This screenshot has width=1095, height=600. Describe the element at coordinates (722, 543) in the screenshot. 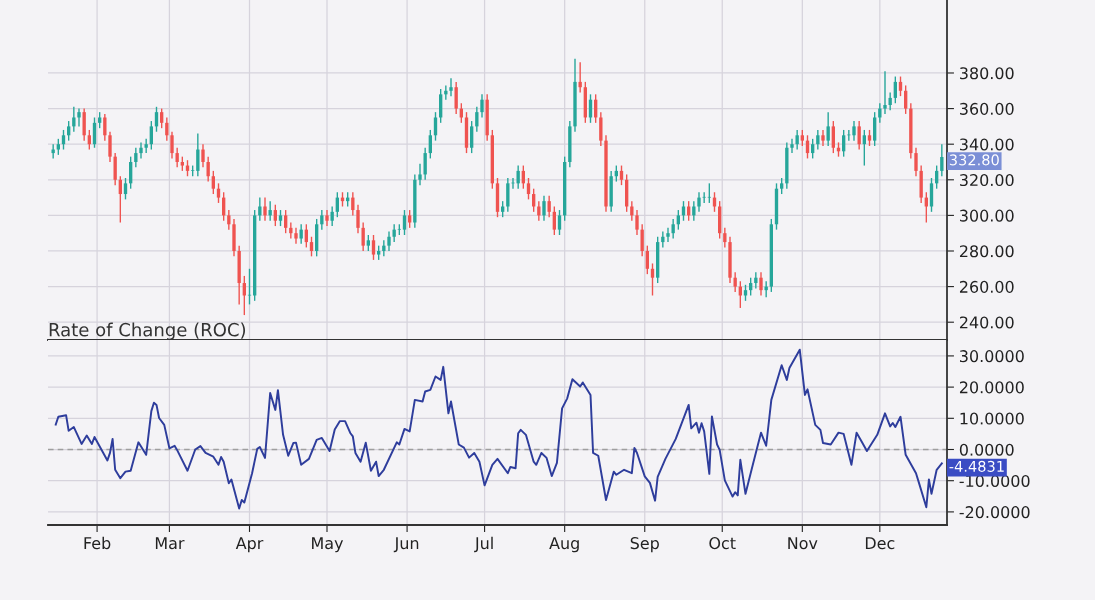

I see `x-tick-label: Oct` at that location.